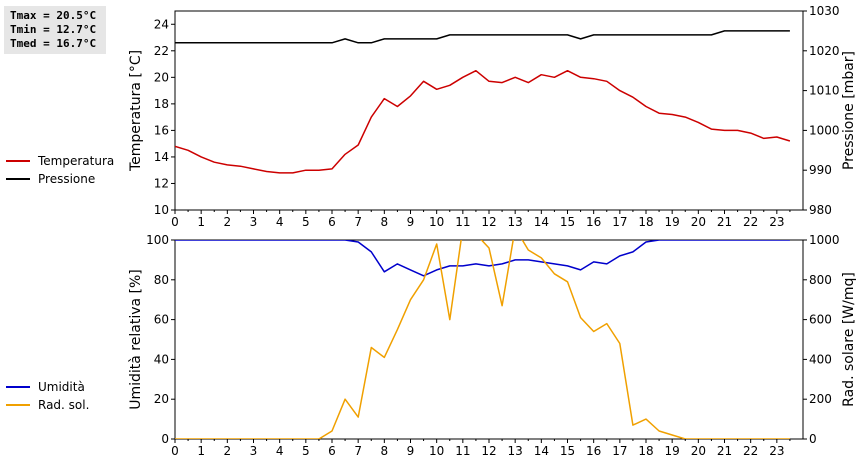  I want to click on y2-axis-label: Pressione [mbar], so click(849, 110).